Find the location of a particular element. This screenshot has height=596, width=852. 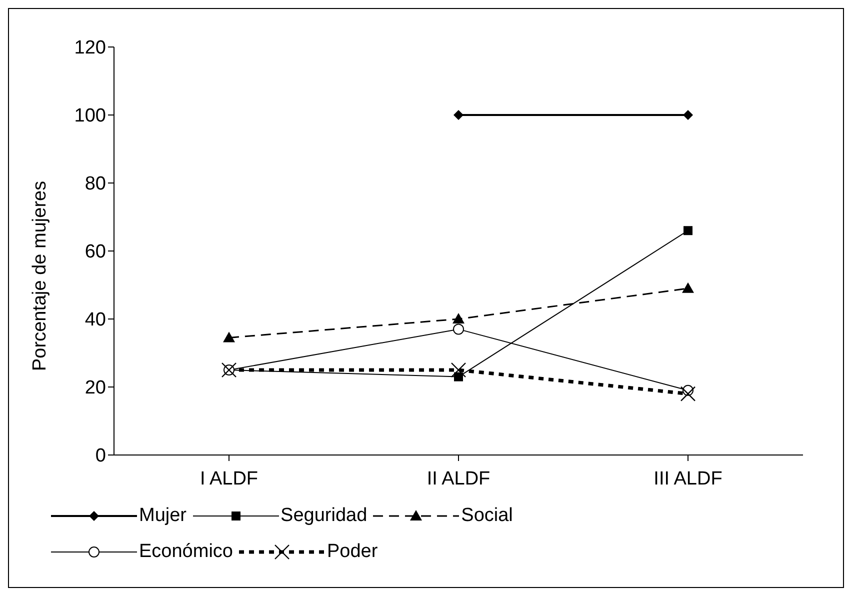

legend-label: Económico is located at coordinates (186, 552).